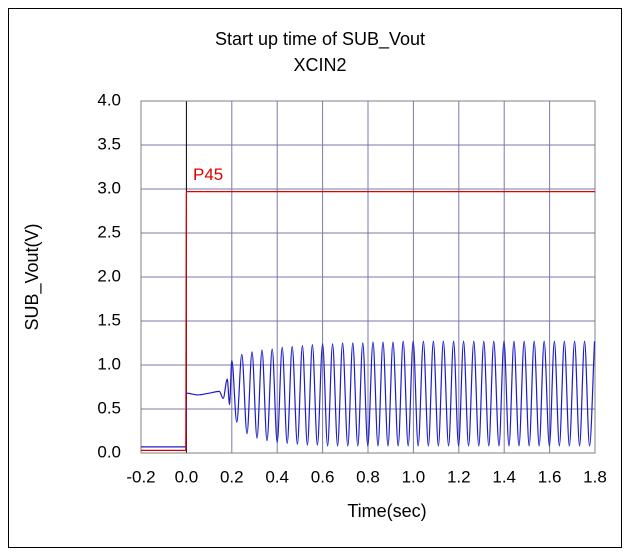 Image resolution: width=631 pixels, height=556 pixels. Describe the element at coordinates (232, 476) in the screenshot. I see `x-tick-label: 0.2` at that location.